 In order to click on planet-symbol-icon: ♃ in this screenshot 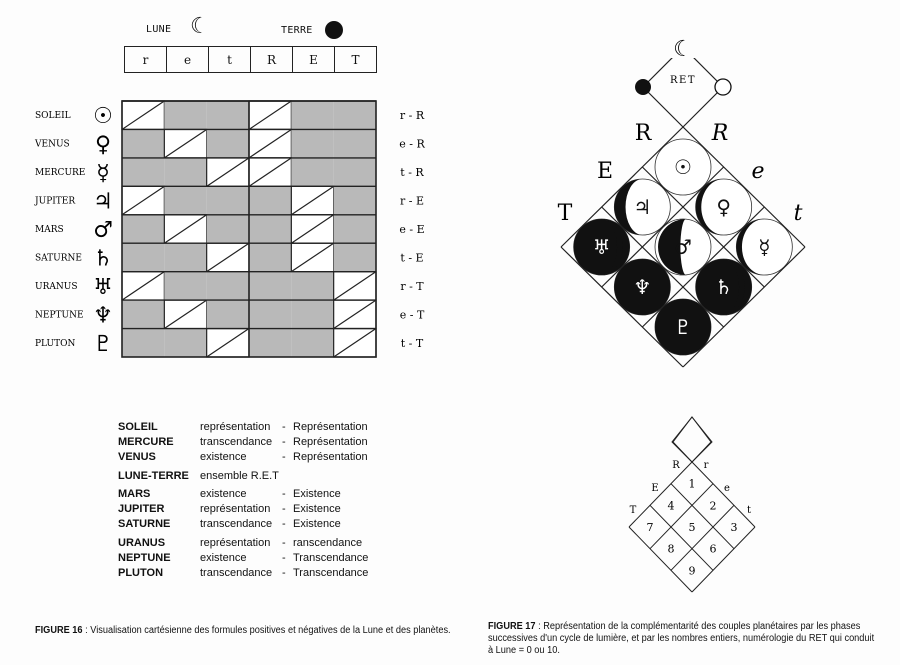, I will do `click(642, 207)`.